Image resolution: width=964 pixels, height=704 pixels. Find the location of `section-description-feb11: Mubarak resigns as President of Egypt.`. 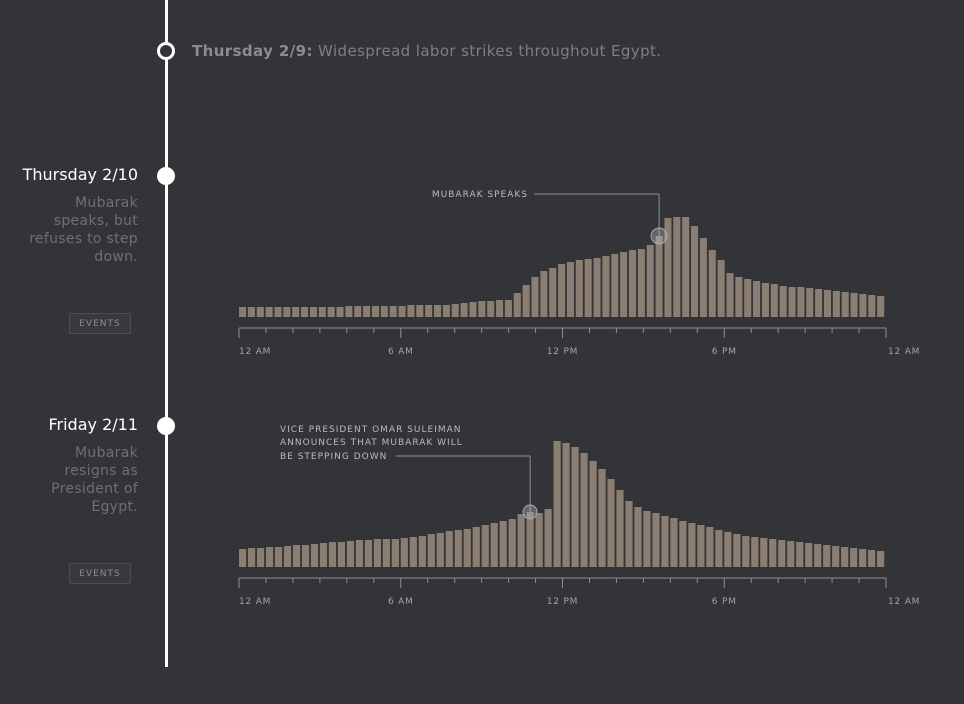

section-description-feb11: Mubarak resigns as President of Egypt. is located at coordinates (94, 480).